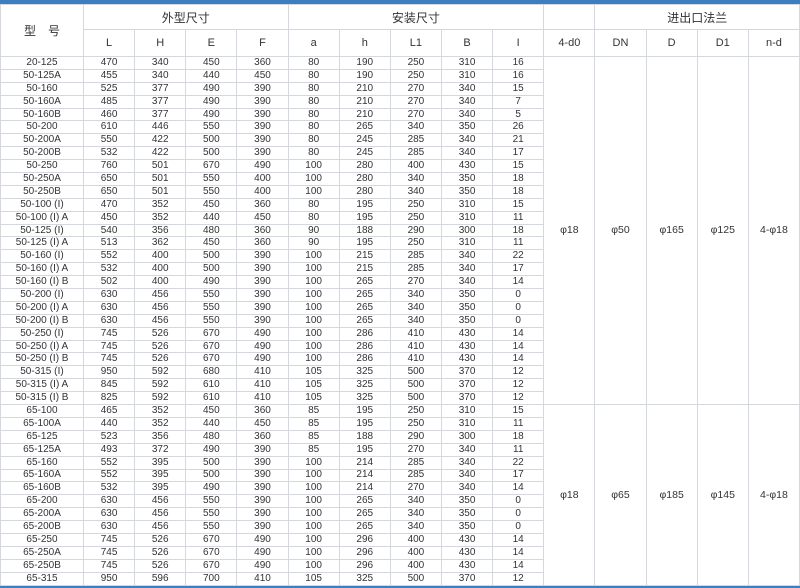 This screenshot has height=588, width=800. What do you see at coordinates (211, 579) in the screenshot?
I see `value-cell: 700` at bounding box center [211, 579].